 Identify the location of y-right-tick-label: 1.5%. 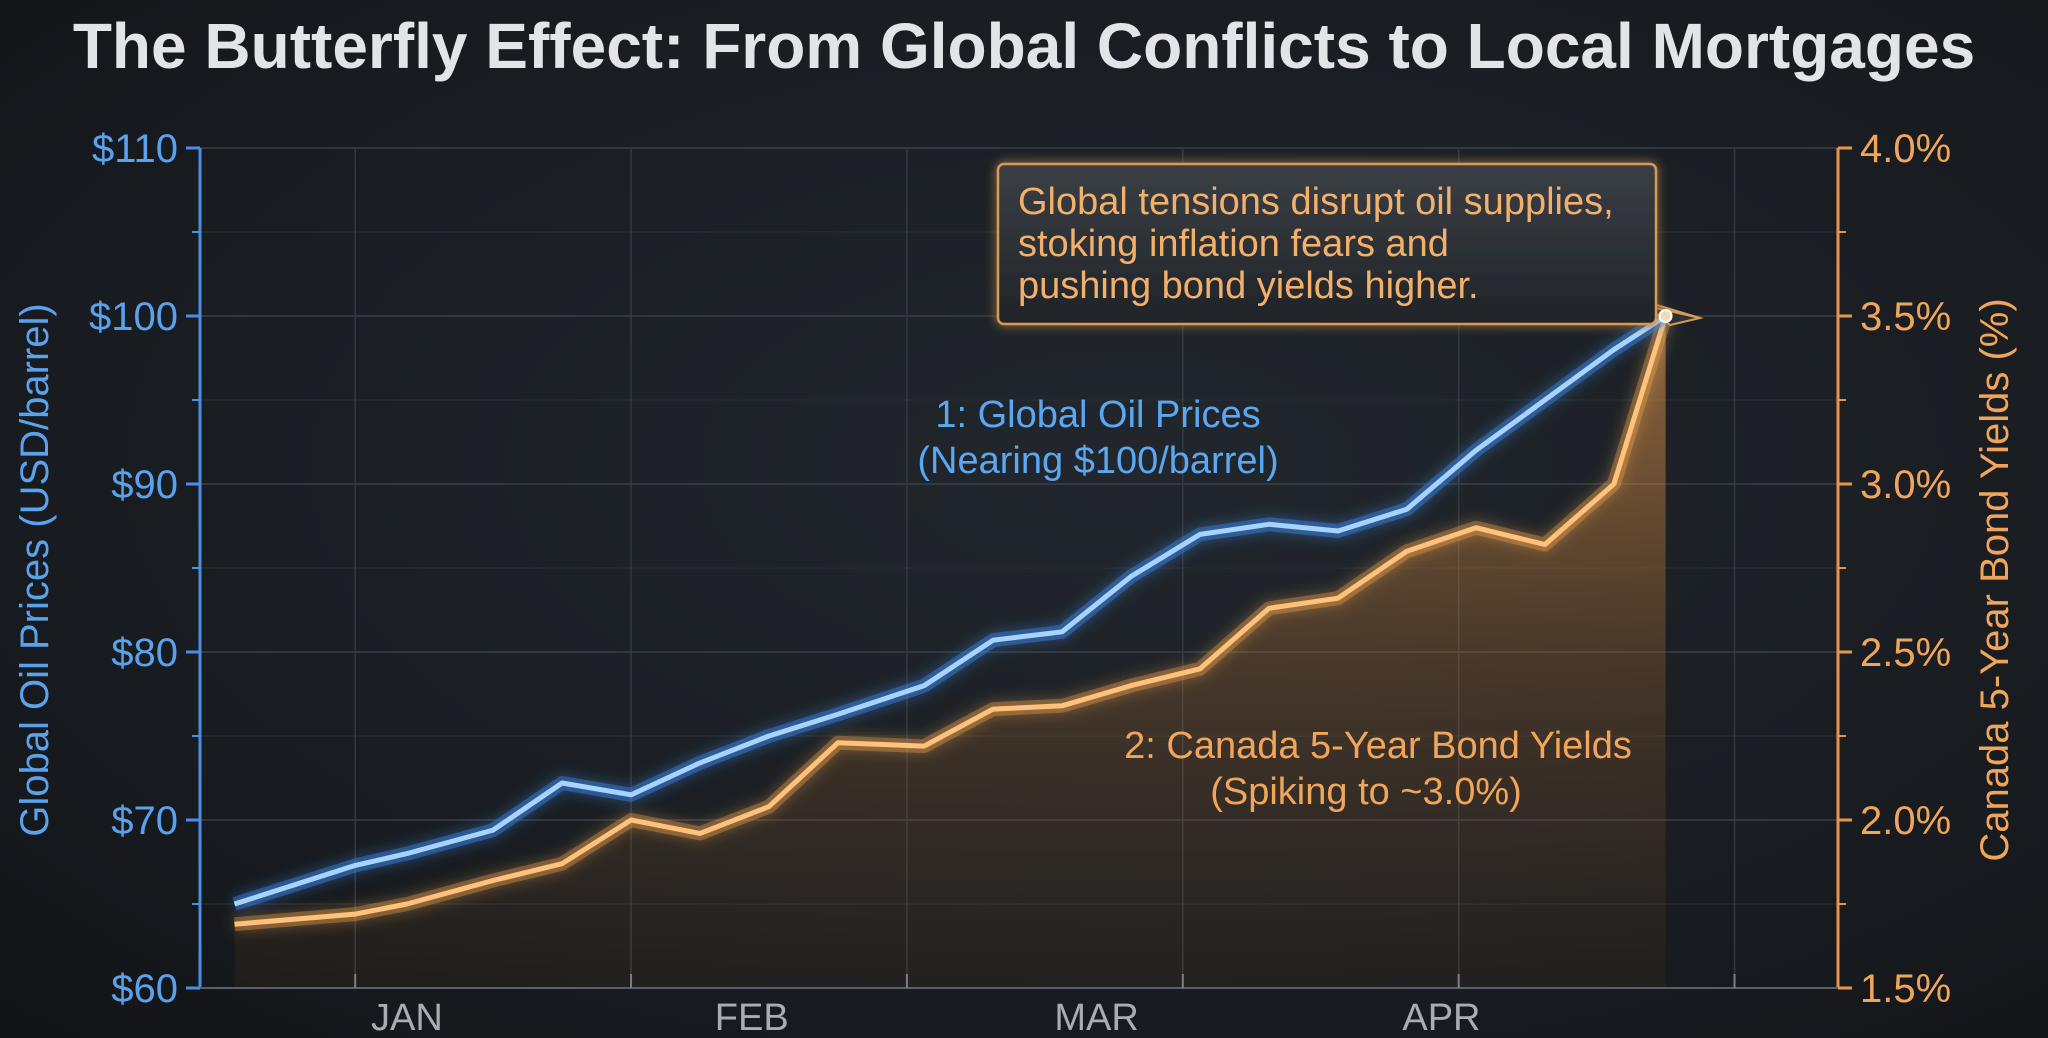
(1905, 989).